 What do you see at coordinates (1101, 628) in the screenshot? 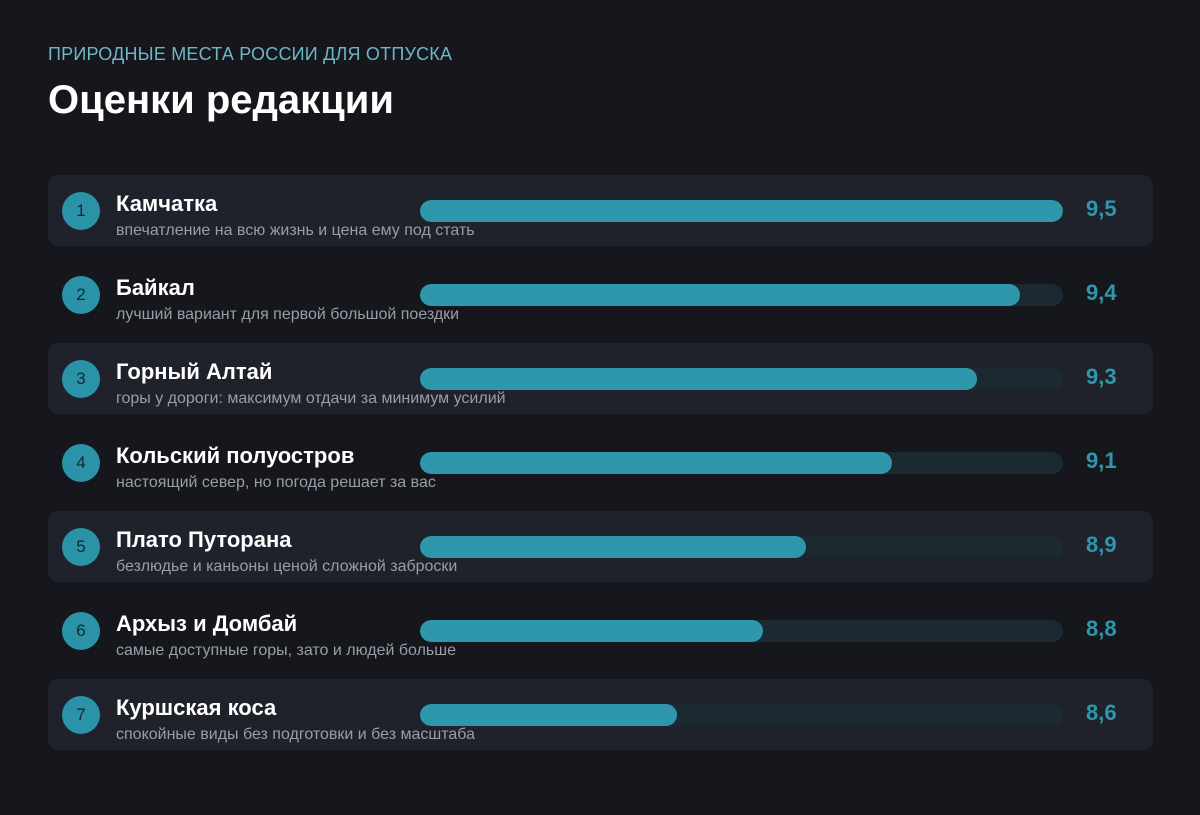
I see `score-value: 8,8` at bounding box center [1101, 628].